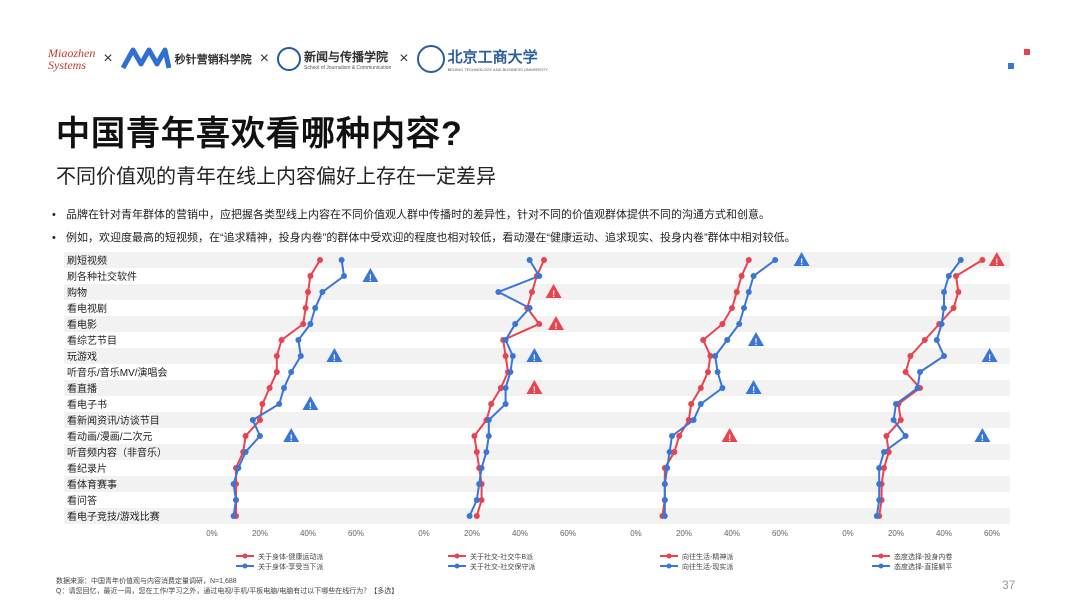 This screenshot has width=1080, height=607. What do you see at coordinates (780, 533) in the screenshot?
I see `x-tick-label: 60%` at bounding box center [780, 533].